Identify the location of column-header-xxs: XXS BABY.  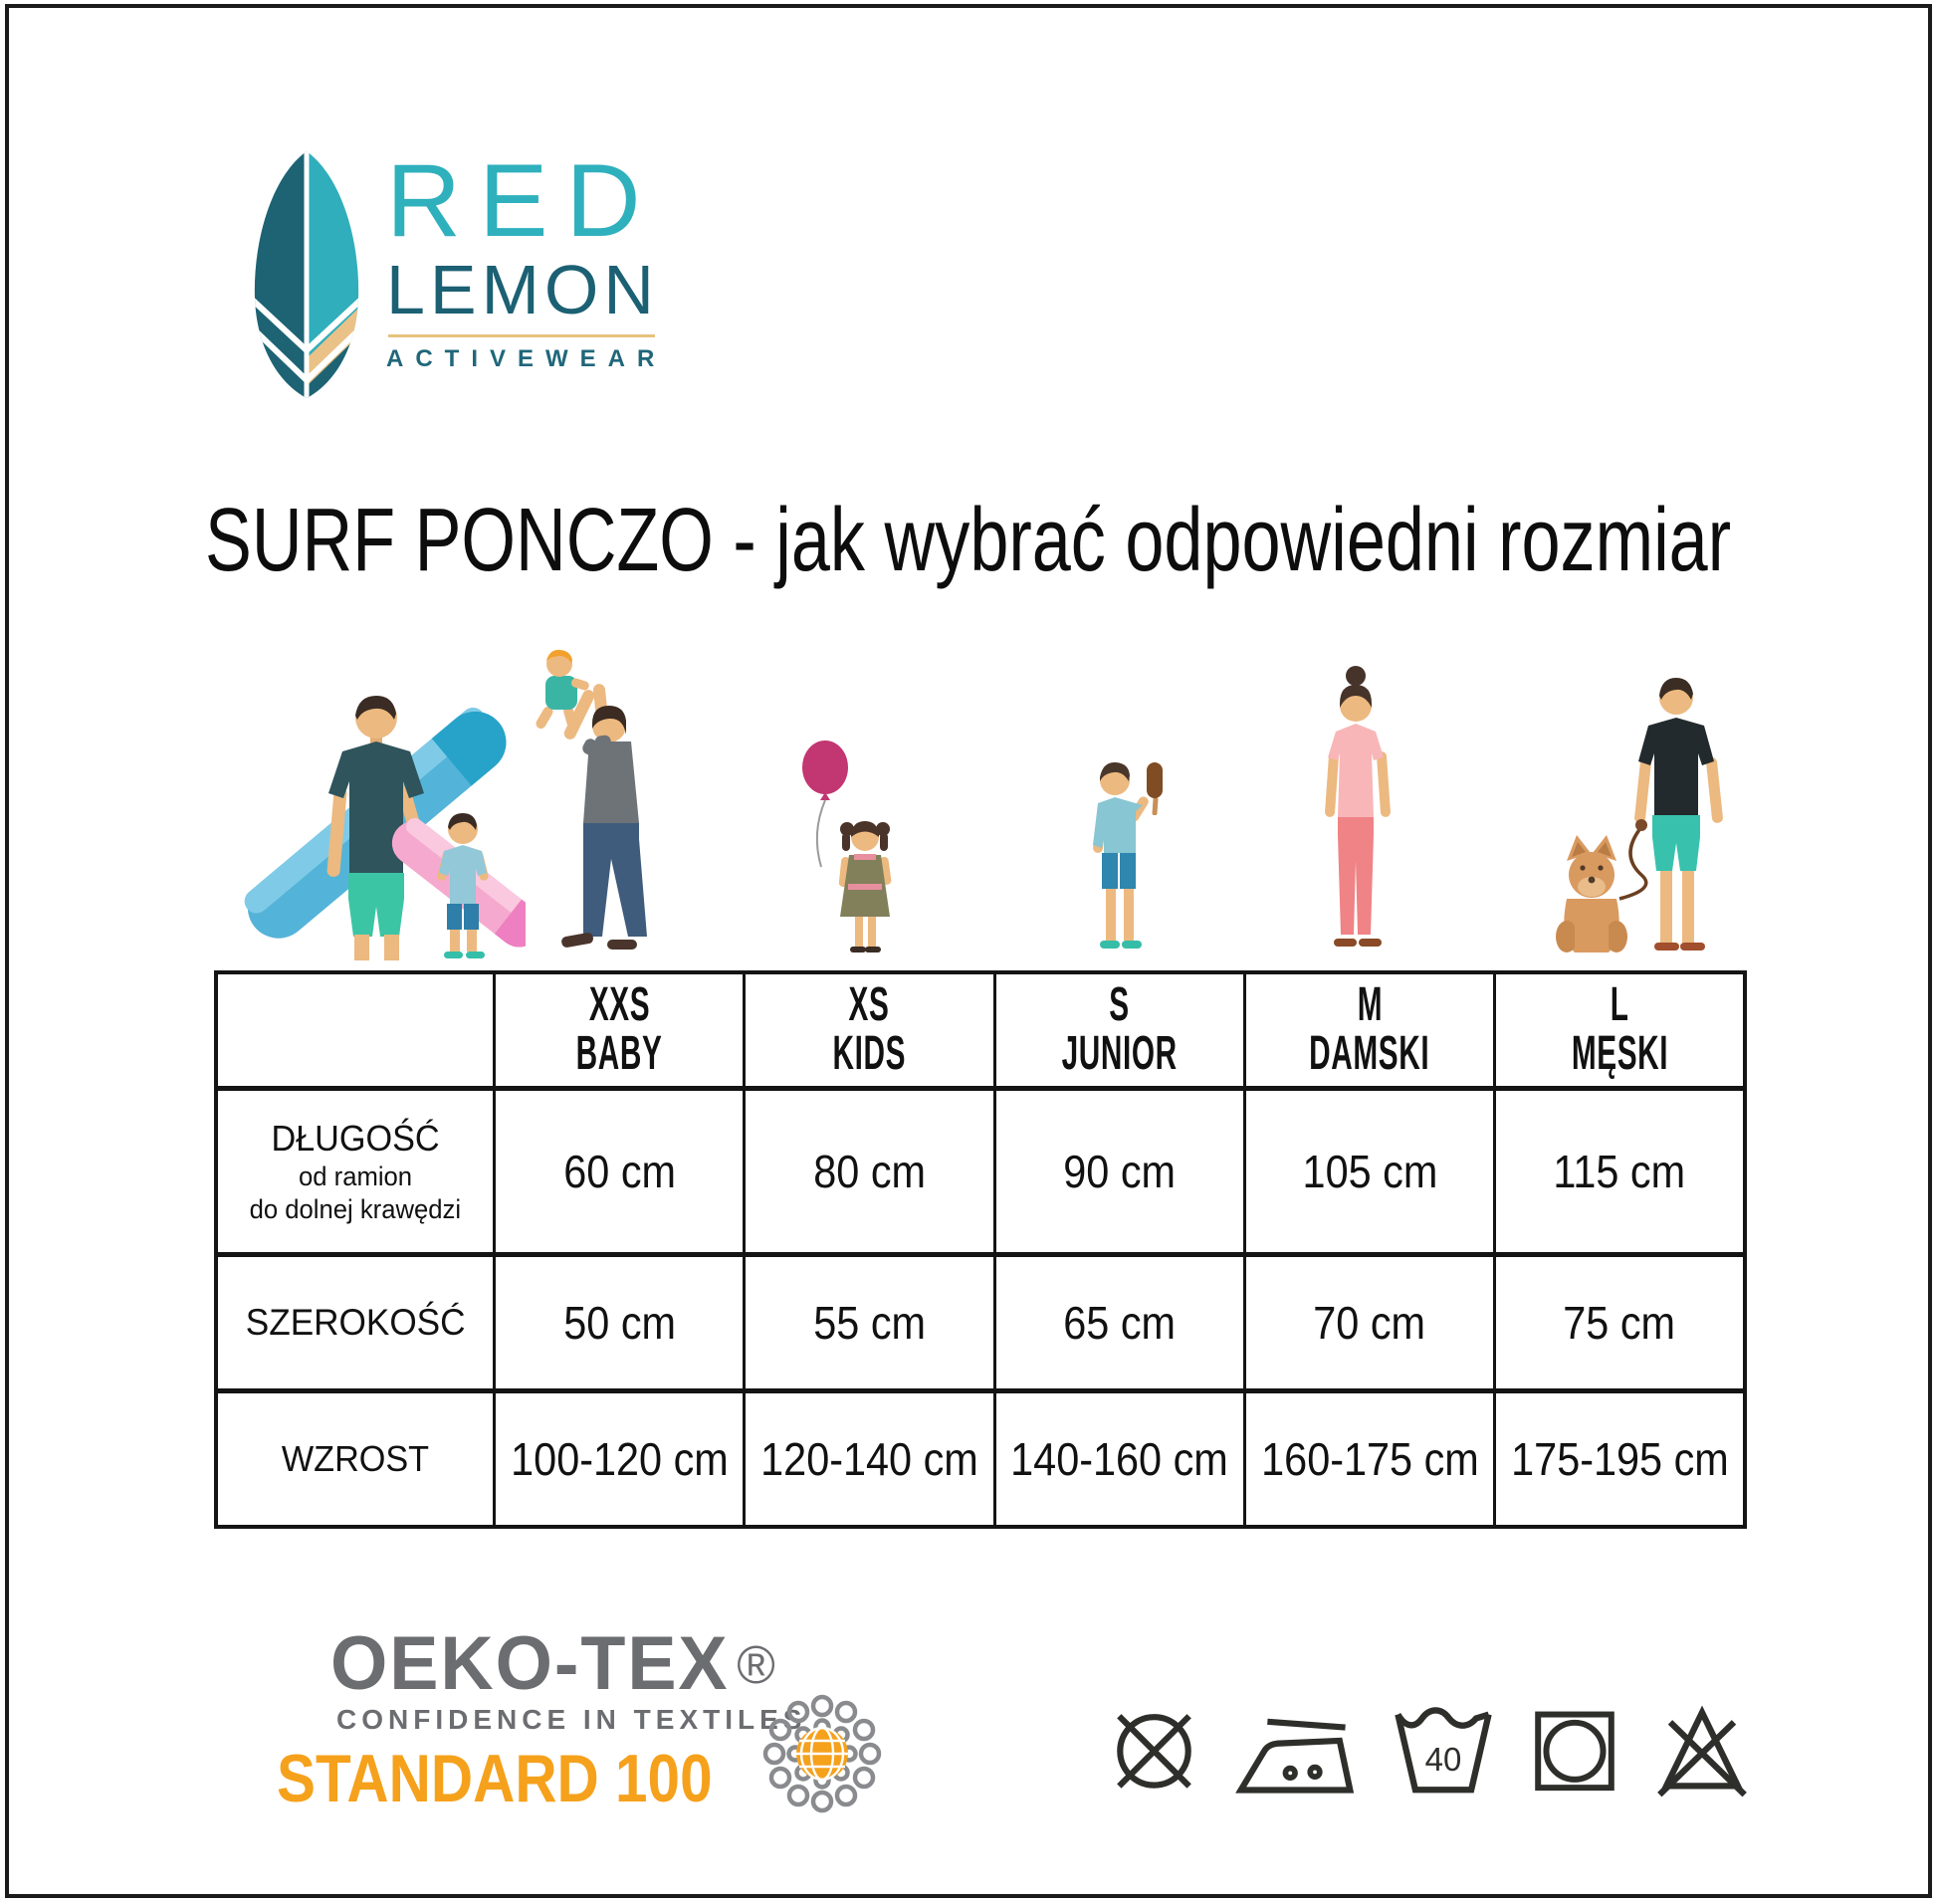
(619, 1030).